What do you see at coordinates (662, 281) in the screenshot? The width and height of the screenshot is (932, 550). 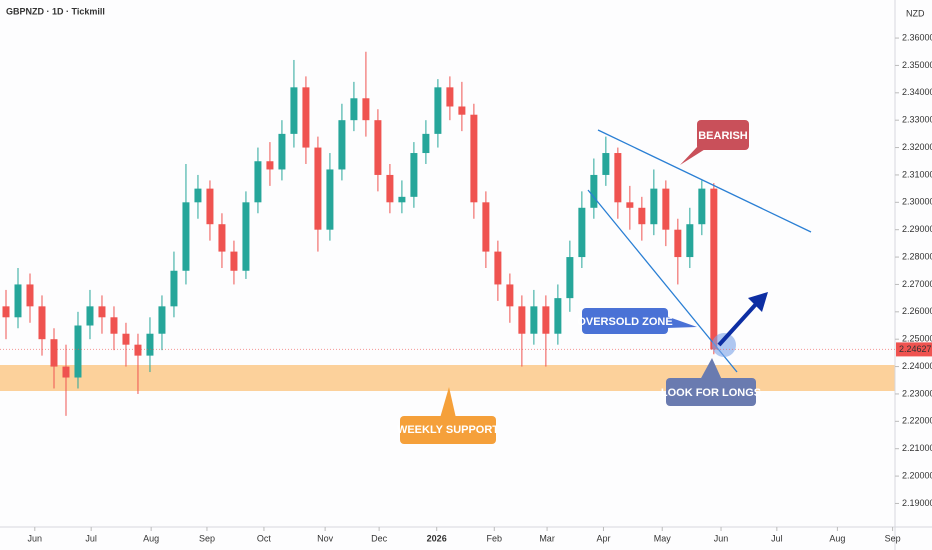 I see `trendline-lower` at bounding box center [662, 281].